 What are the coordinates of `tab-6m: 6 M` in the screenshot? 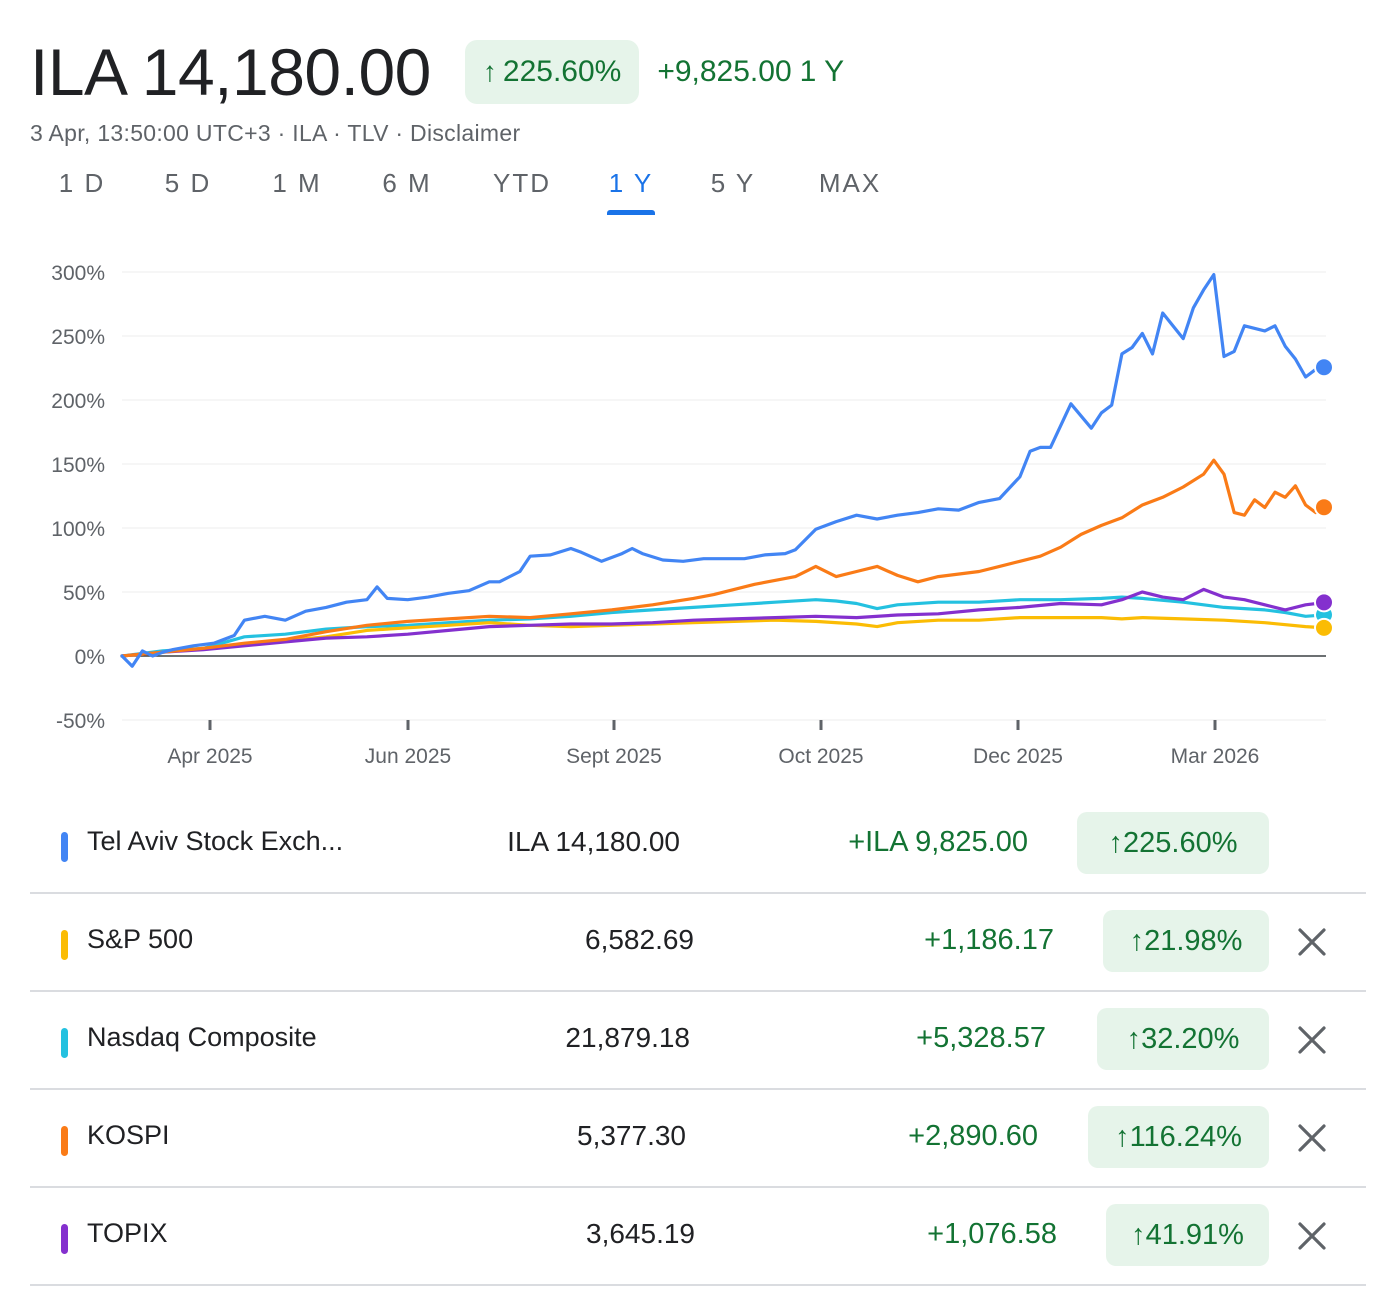 It's located at (407, 183).